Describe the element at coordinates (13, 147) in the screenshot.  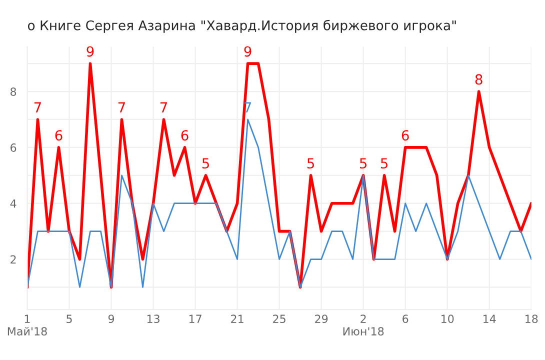
I see `y-tick-label: 6` at that location.